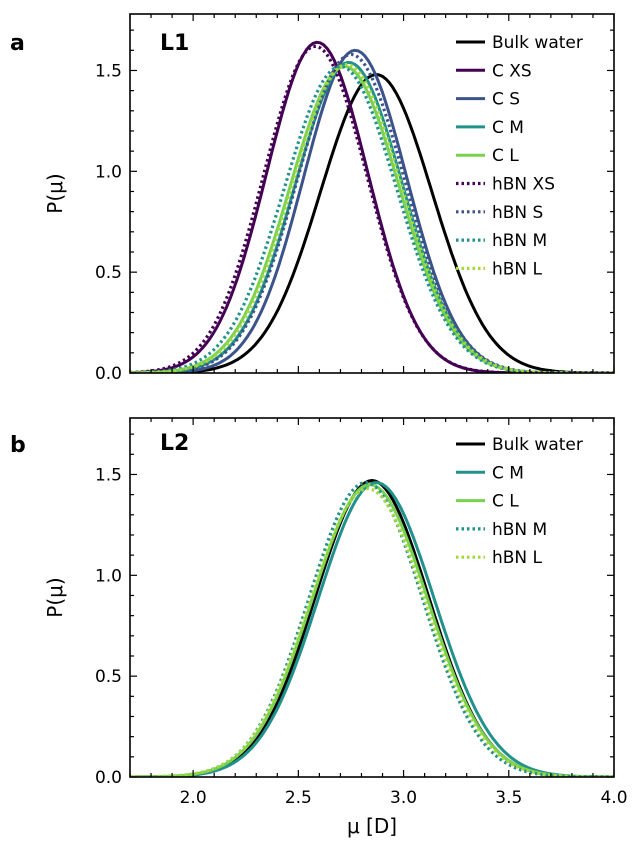  What do you see at coordinates (372, 826) in the screenshot?
I see `x-axis-label: μ [D]` at bounding box center [372, 826].